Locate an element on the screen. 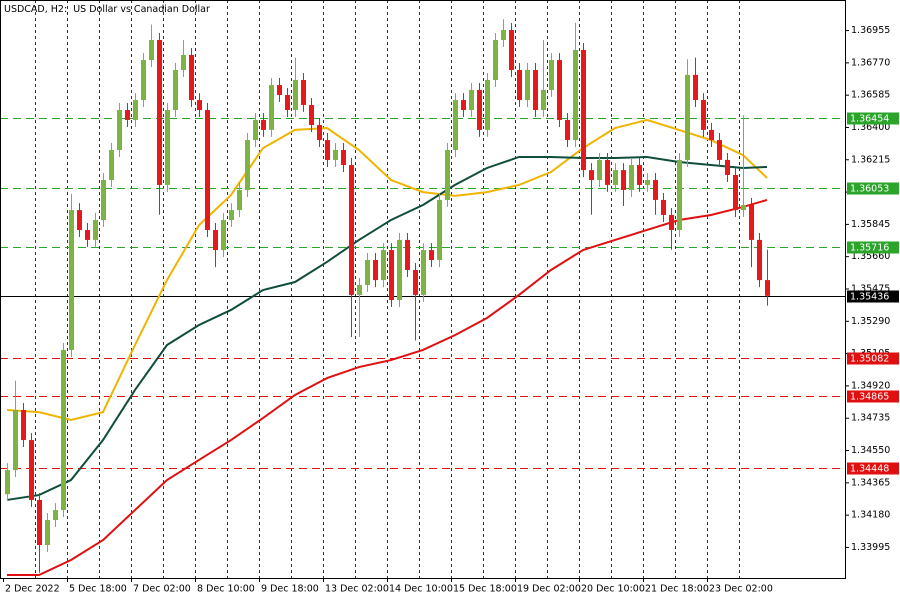 The image size is (900, 600). y-tick-label: 1.34550 is located at coordinates (870, 450).